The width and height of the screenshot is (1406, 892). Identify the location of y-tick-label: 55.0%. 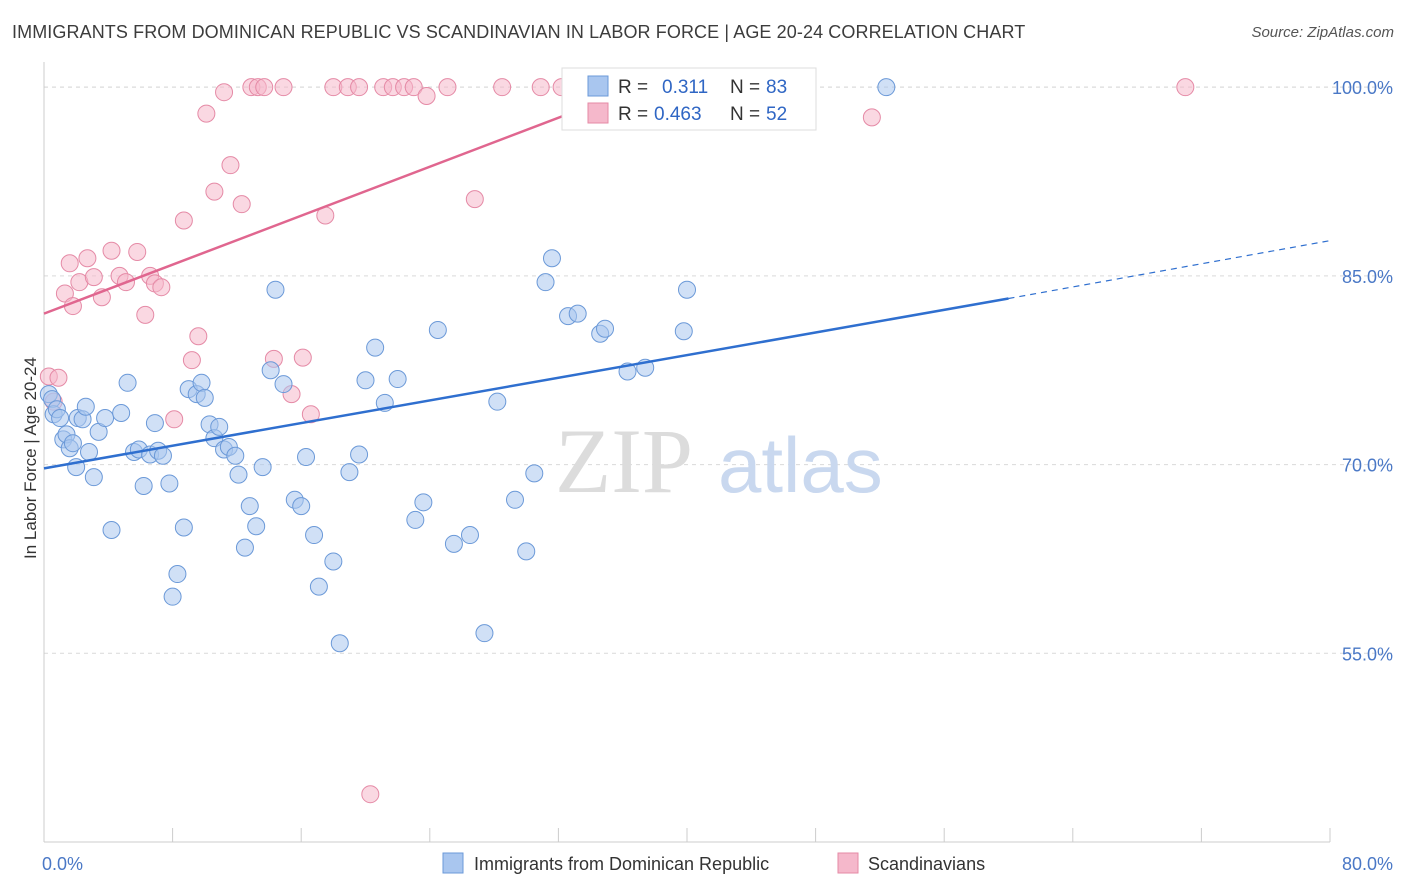
(1367, 654).